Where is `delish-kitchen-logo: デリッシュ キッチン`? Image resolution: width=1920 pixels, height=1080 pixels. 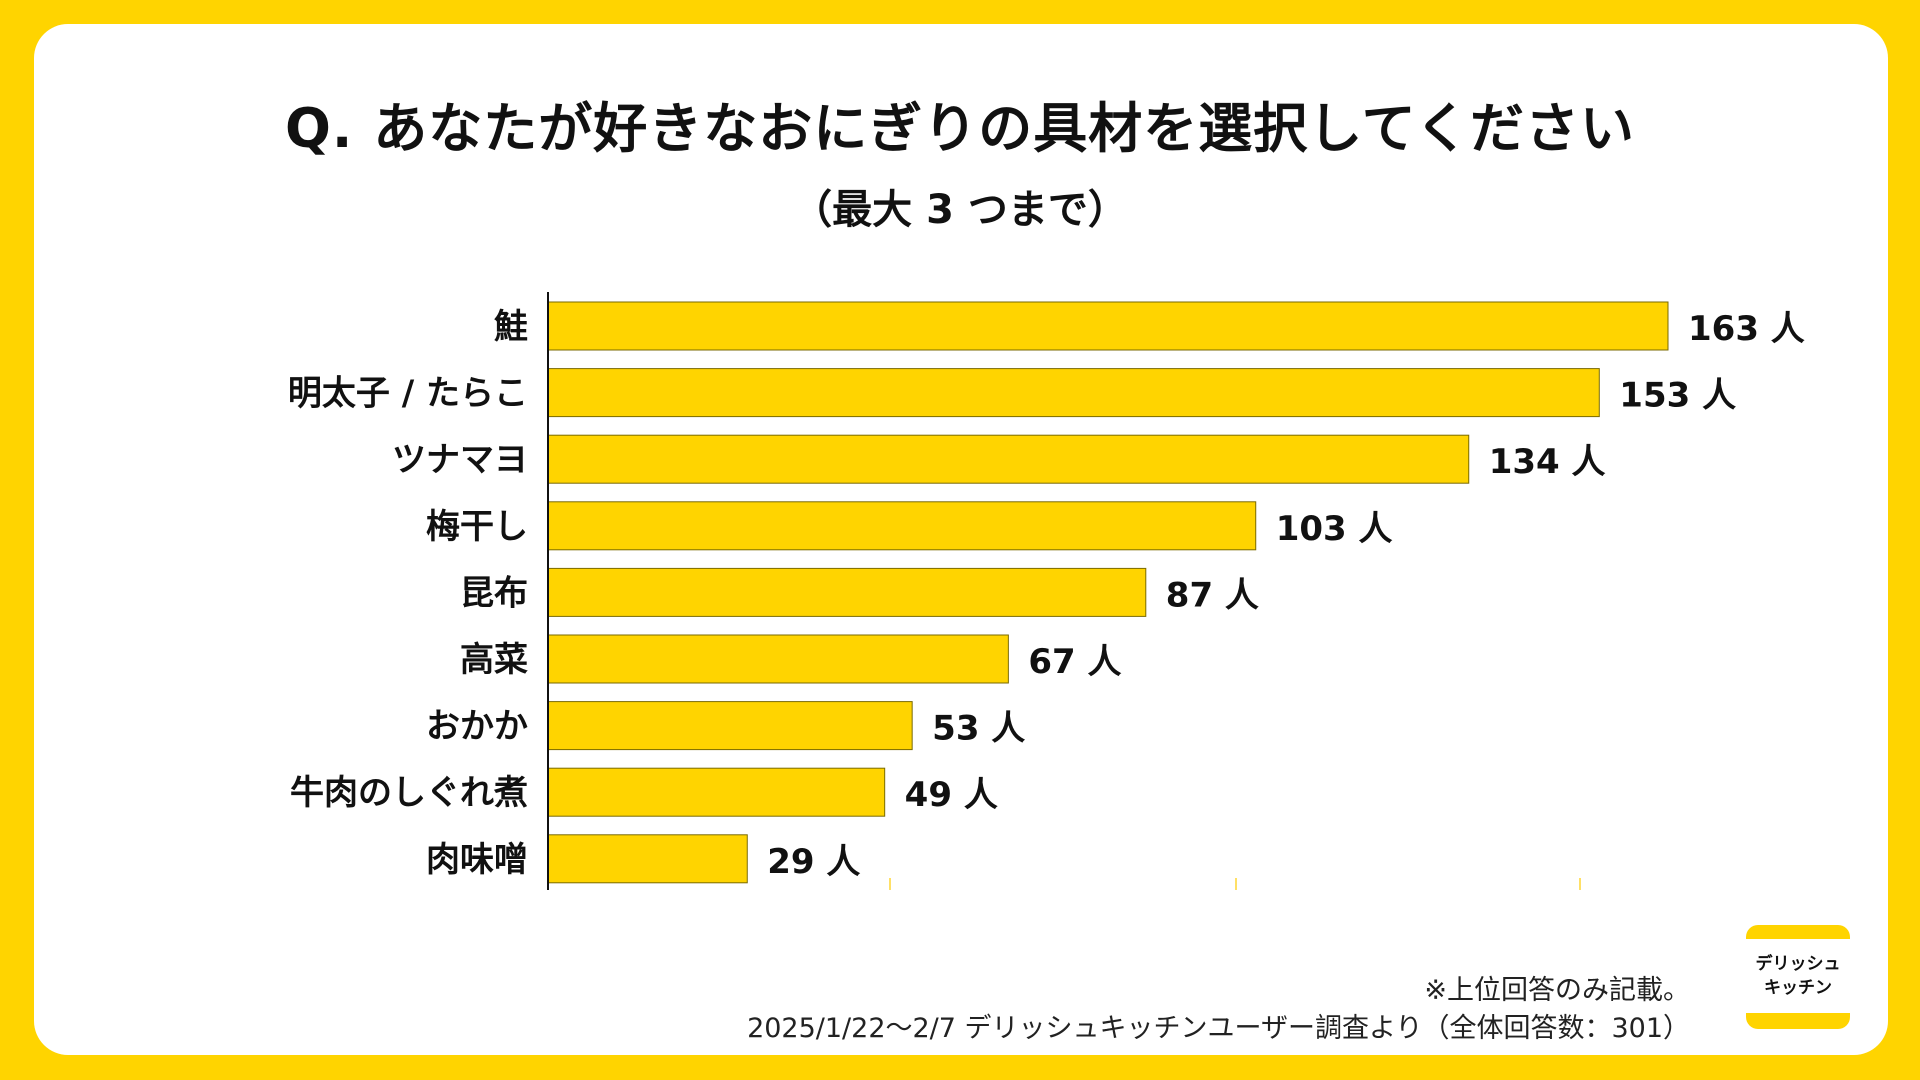
delish-kitchen-logo: デリッシュ キッチン is located at coordinates (1798, 977).